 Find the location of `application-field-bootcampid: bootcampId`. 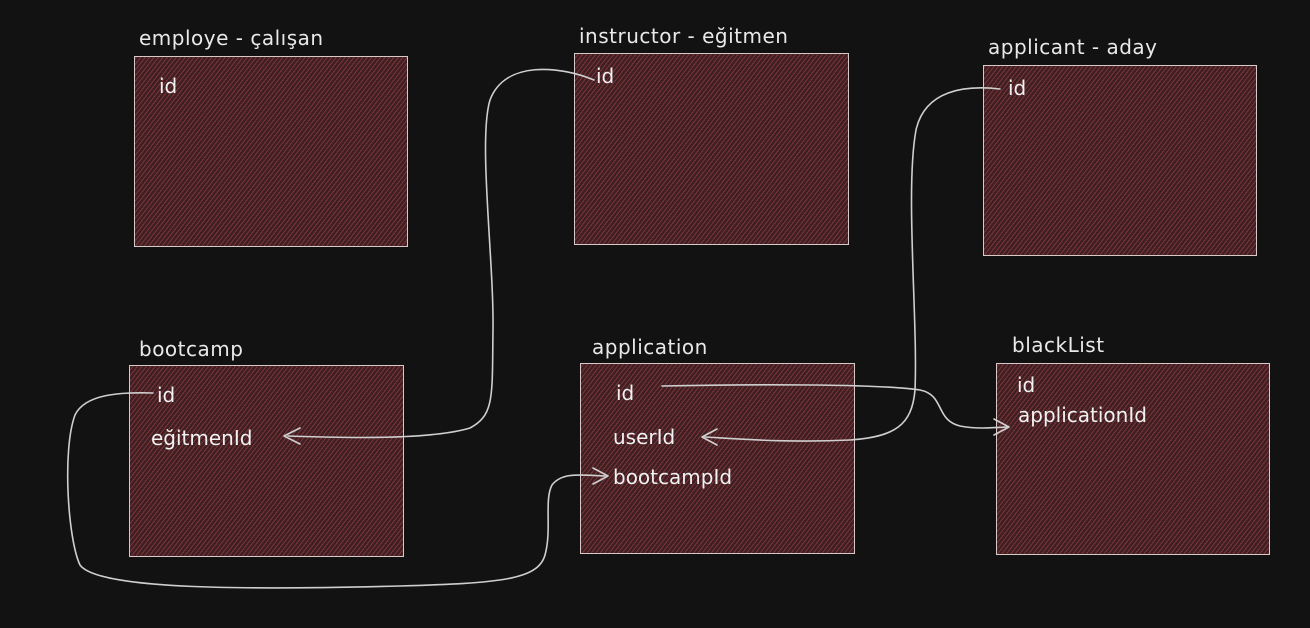

application-field-bootcampid: bootcampId is located at coordinates (673, 477).